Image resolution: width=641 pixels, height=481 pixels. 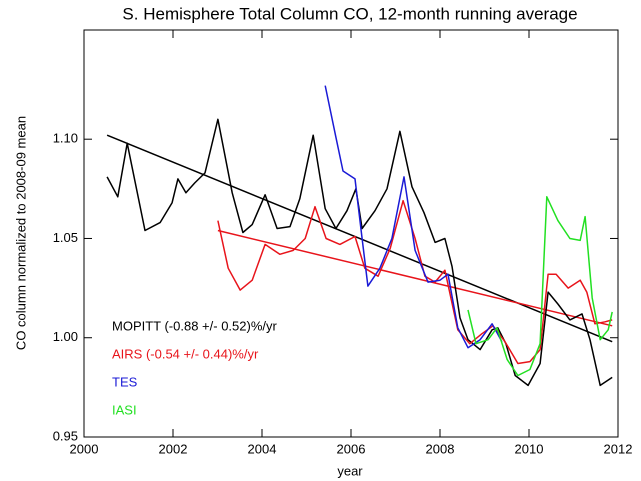 What do you see at coordinates (65, 435) in the screenshot?
I see `y-tick-label: 0.95` at bounding box center [65, 435].